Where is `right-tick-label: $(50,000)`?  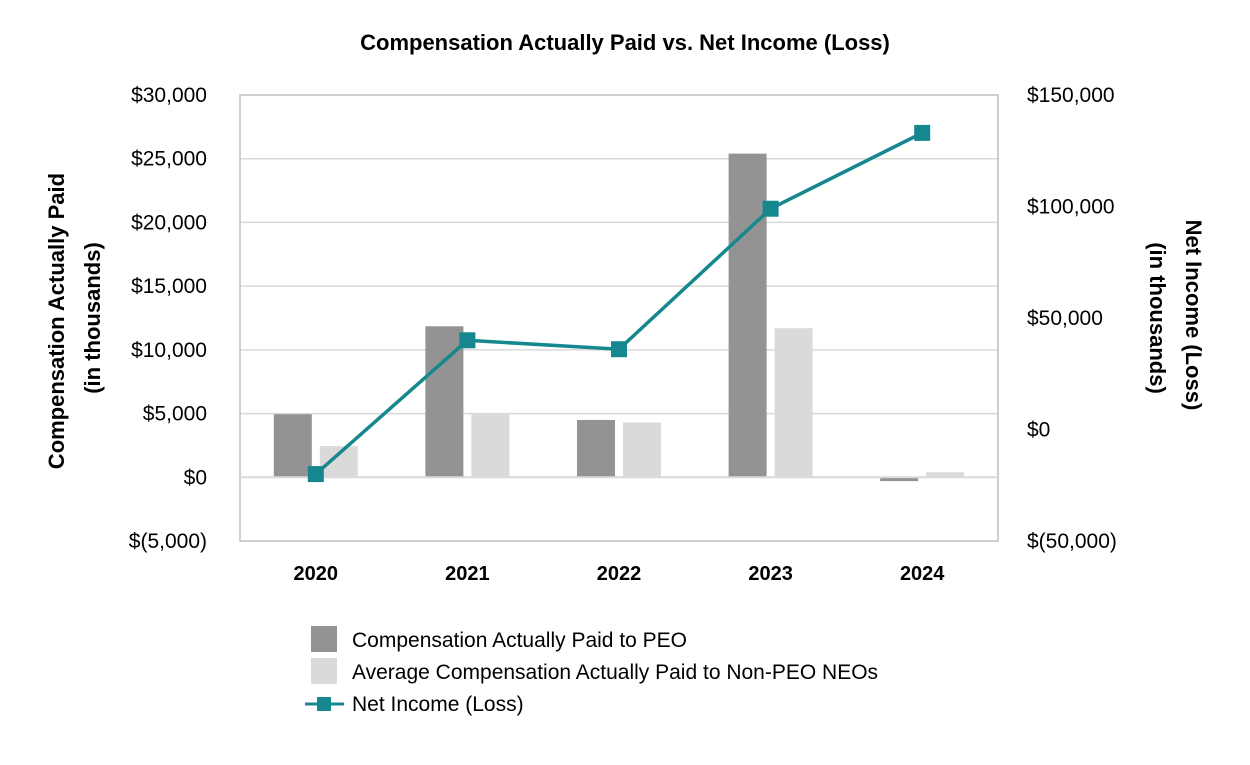
right-tick-label: $(50,000) is located at coordinates (1072, 541).